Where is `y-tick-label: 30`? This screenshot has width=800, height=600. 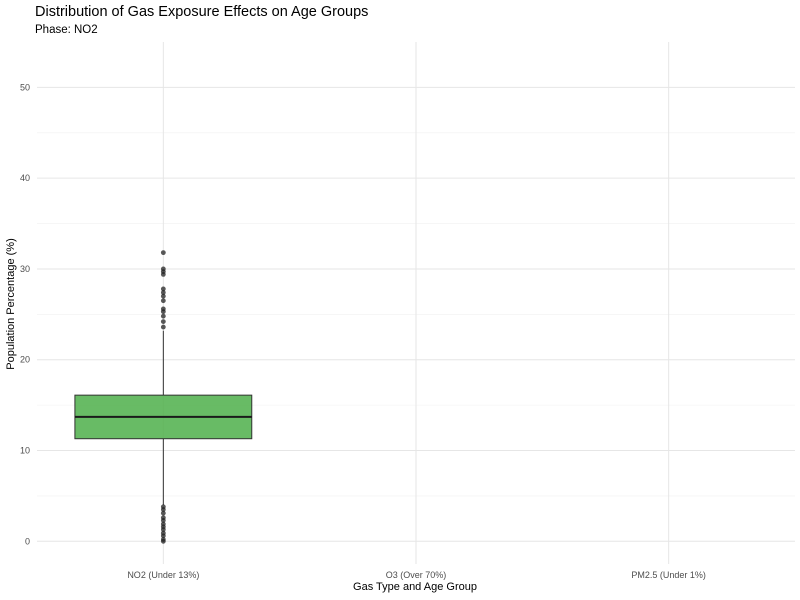 y-tick-label: 30 is located at coordinates (25, 269).